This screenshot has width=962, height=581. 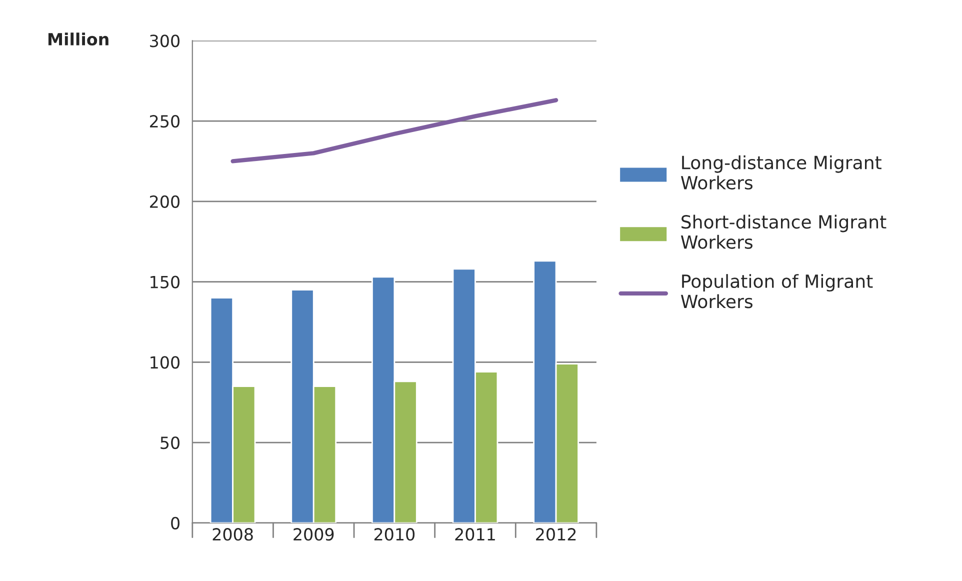 What do you see at coordinates (165, 362) in the screenshot?
I see `y-tick-label: 100` at bounding box center [165, 362].